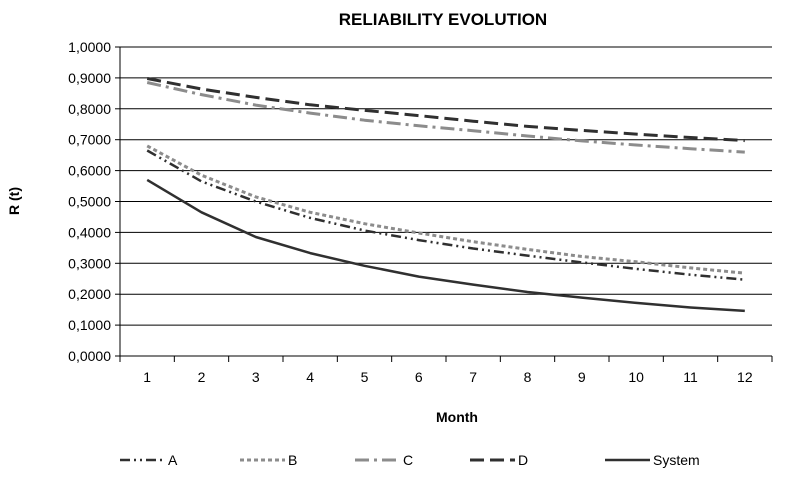 The height and width of the screenshot is (477, 787). Describe the element at coordinates (528, 377) in the screenshot. I see `x-tick-label: 8` at that location.